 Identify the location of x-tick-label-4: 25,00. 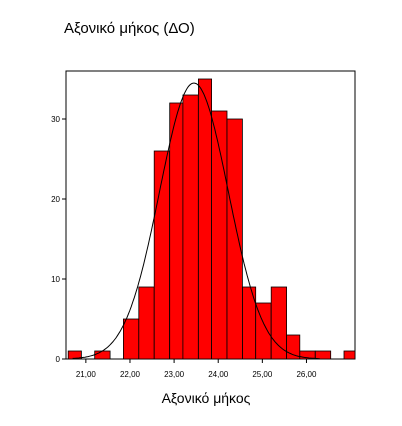
(262, 374).